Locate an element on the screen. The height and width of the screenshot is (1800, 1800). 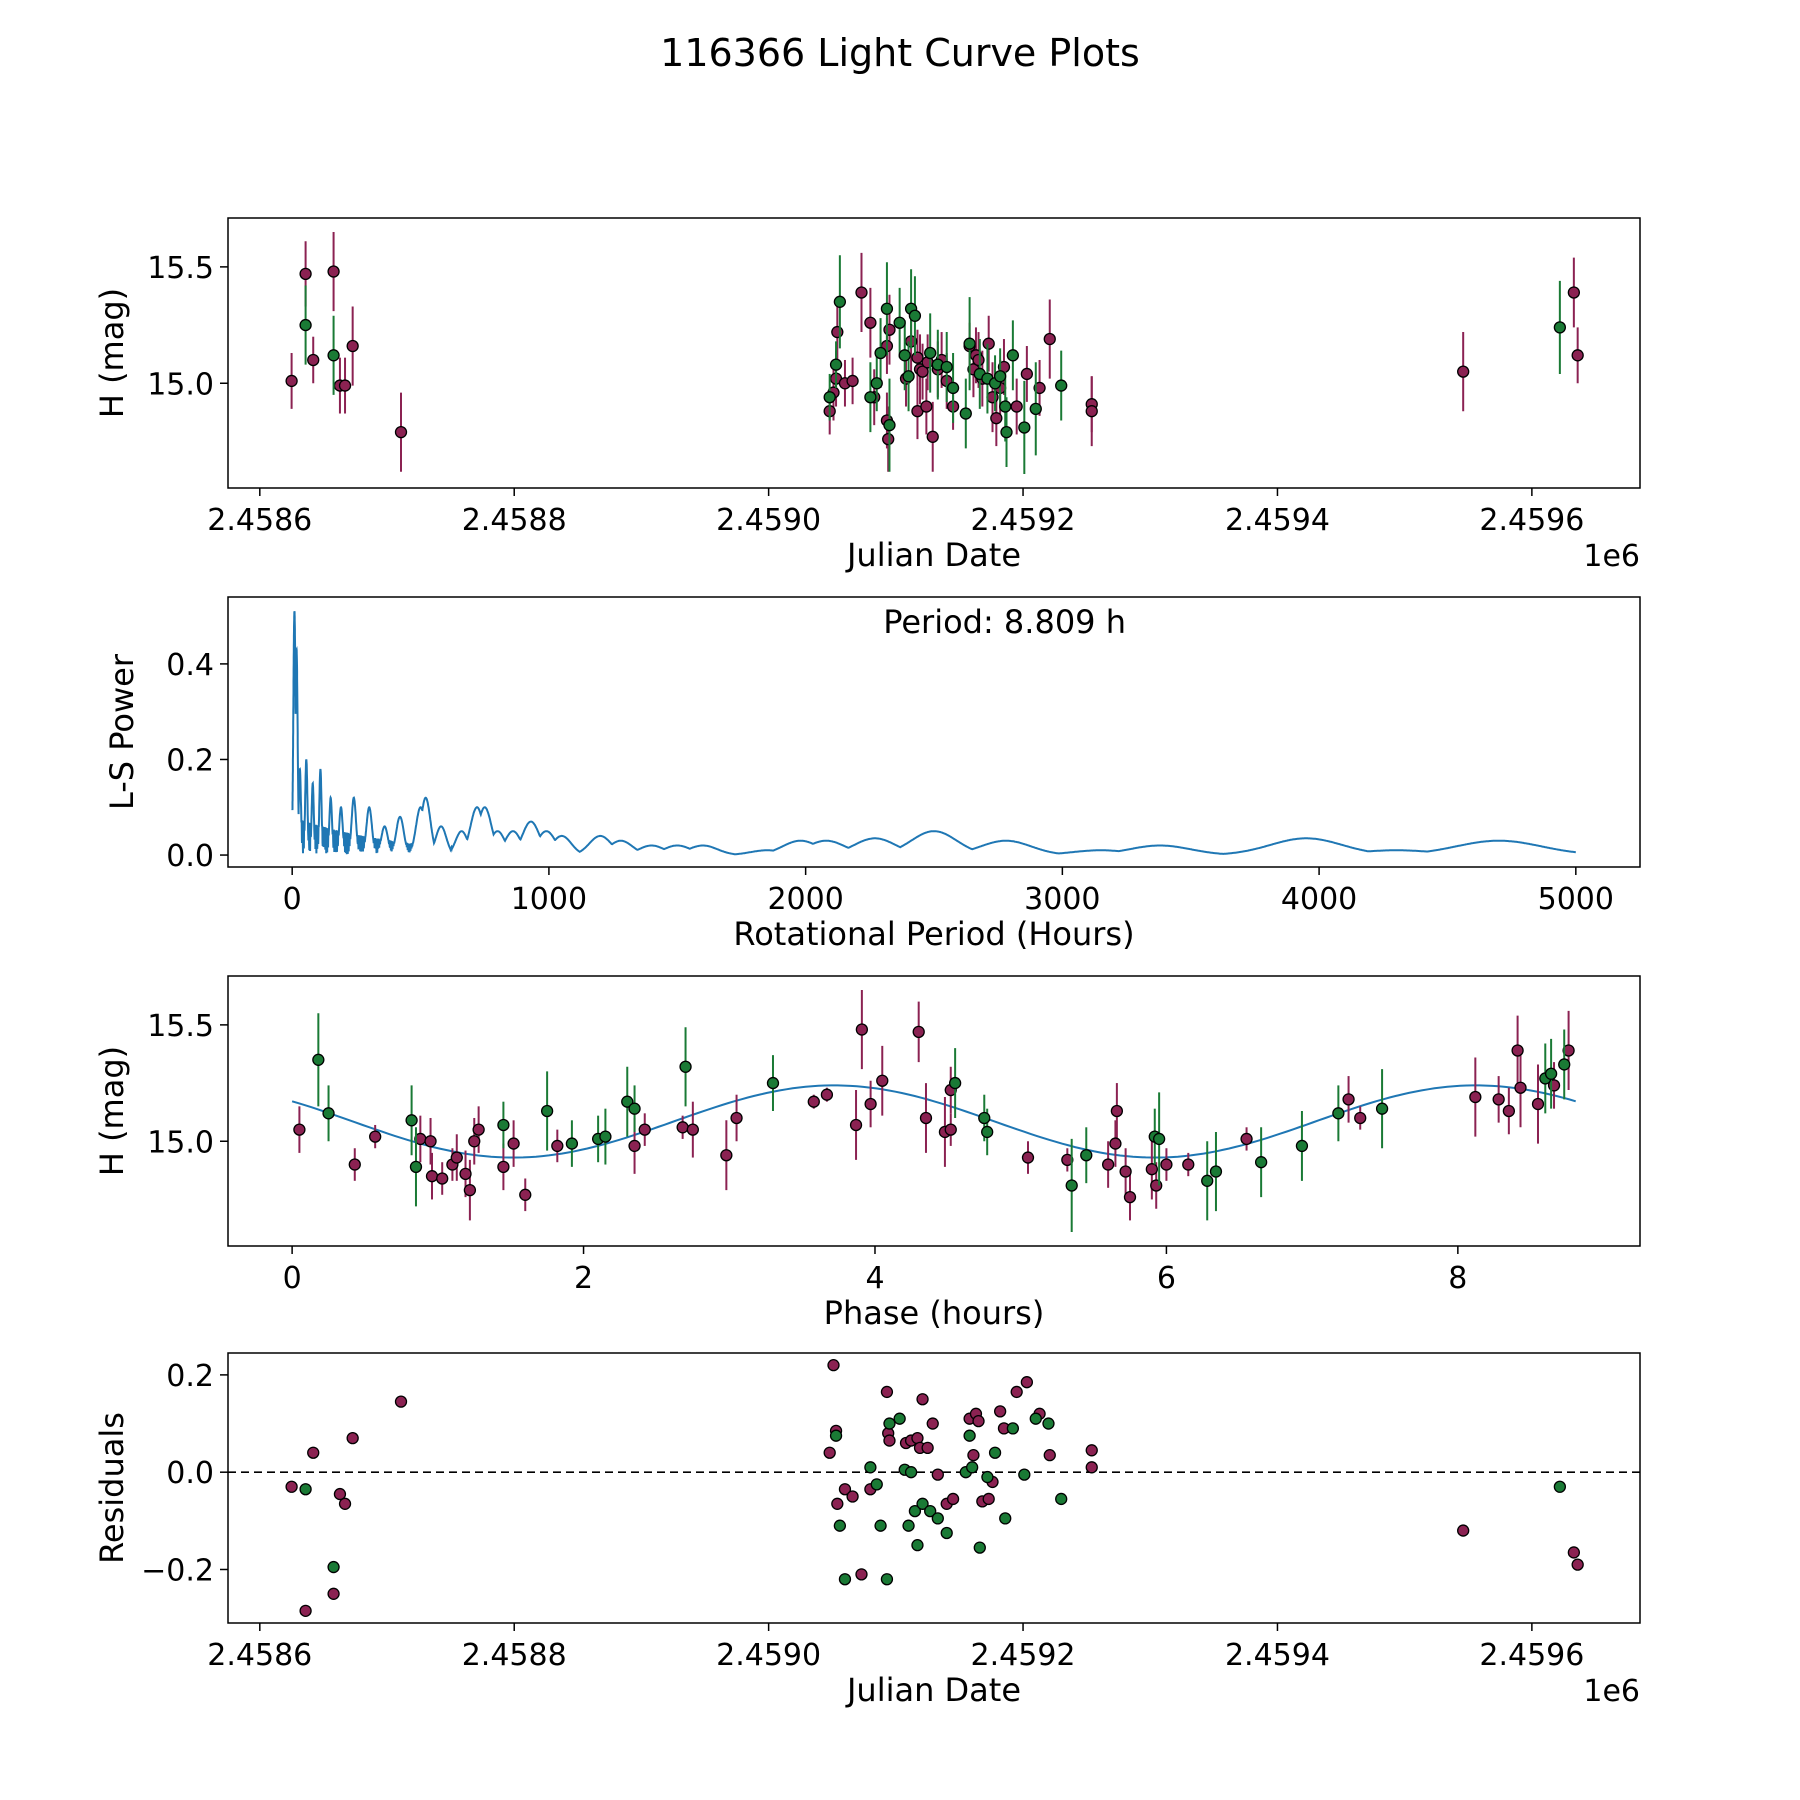
lightcurve-plot-area is located at coordinates (934, 353).